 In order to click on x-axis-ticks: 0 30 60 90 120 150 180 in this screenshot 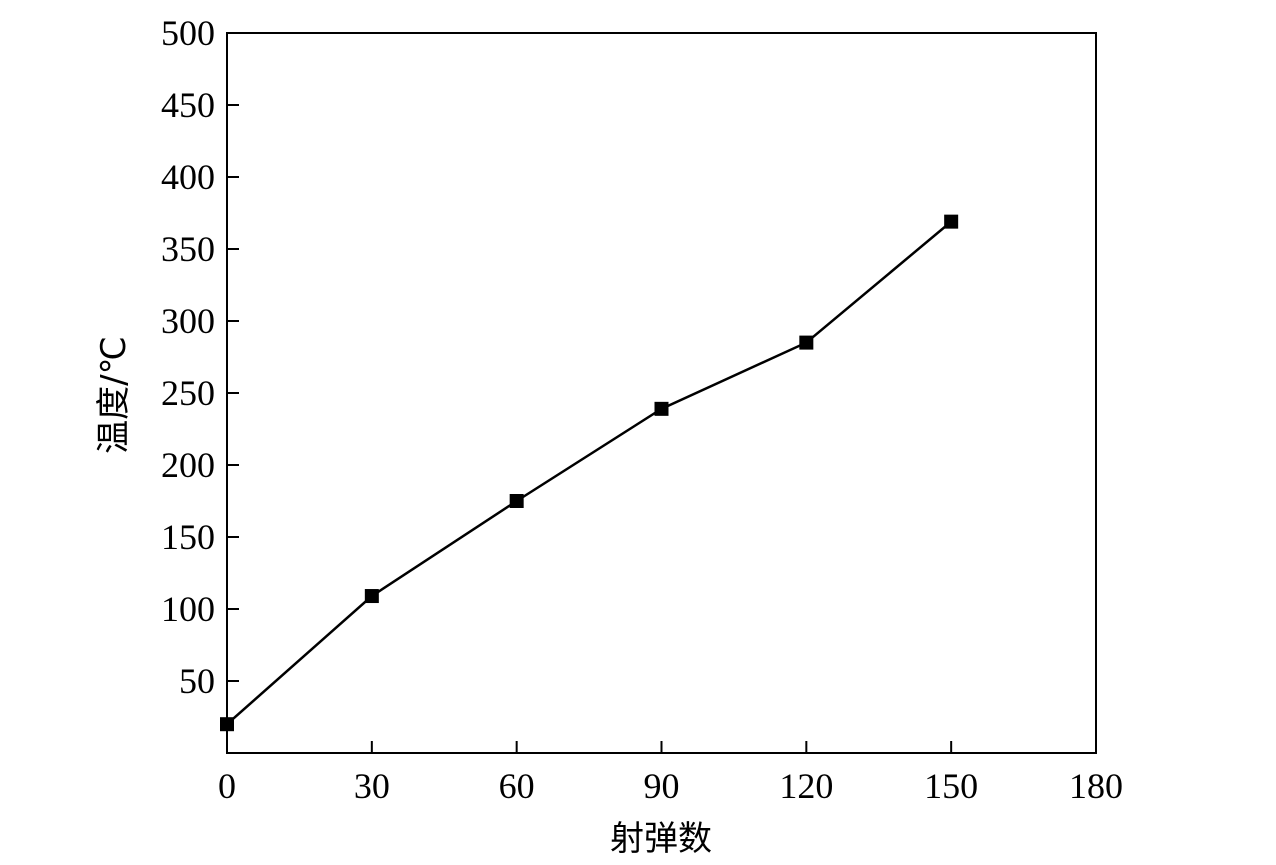, I will do `click(670, 773)`.